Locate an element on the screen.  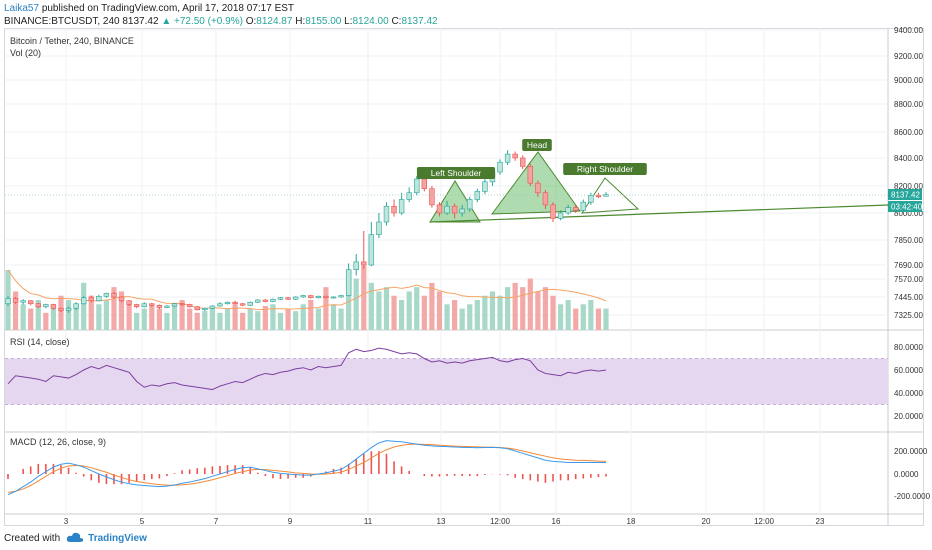
time-tick-label: 11 is located at coordinates (368, 521).